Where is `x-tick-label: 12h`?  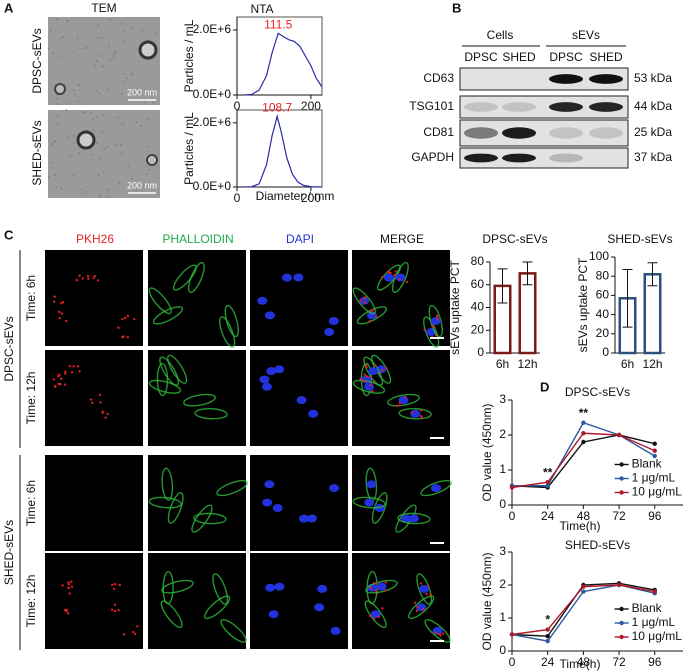 x-tick-label: 12h is located at coordinates (527, 364).